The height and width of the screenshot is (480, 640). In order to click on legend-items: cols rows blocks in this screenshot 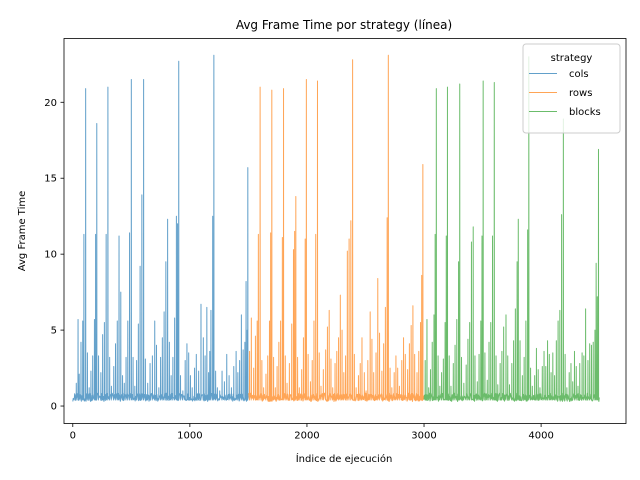, I will do `click(565, 93)`.